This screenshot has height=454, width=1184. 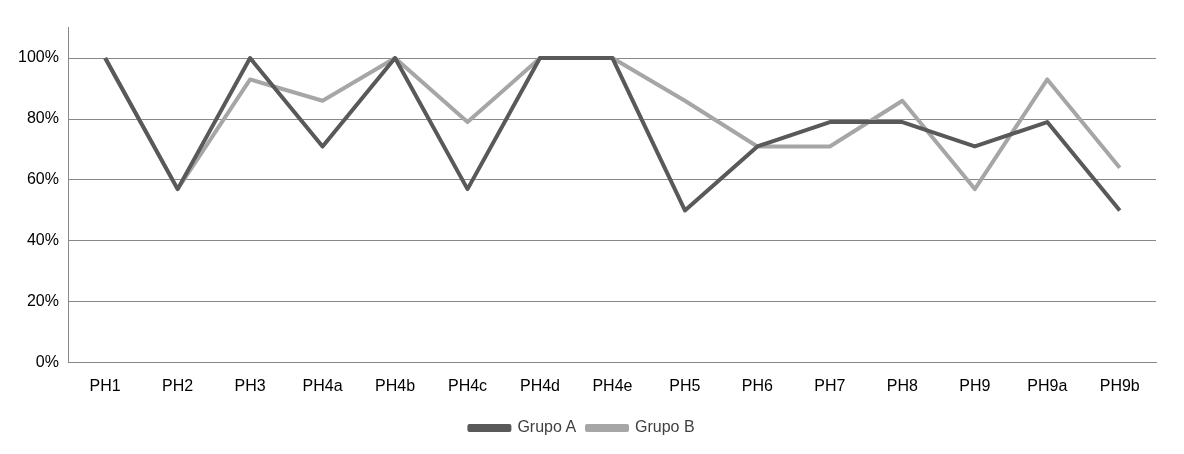 I want to click on y-tick-label: 80%, so click(x=42, y=118).